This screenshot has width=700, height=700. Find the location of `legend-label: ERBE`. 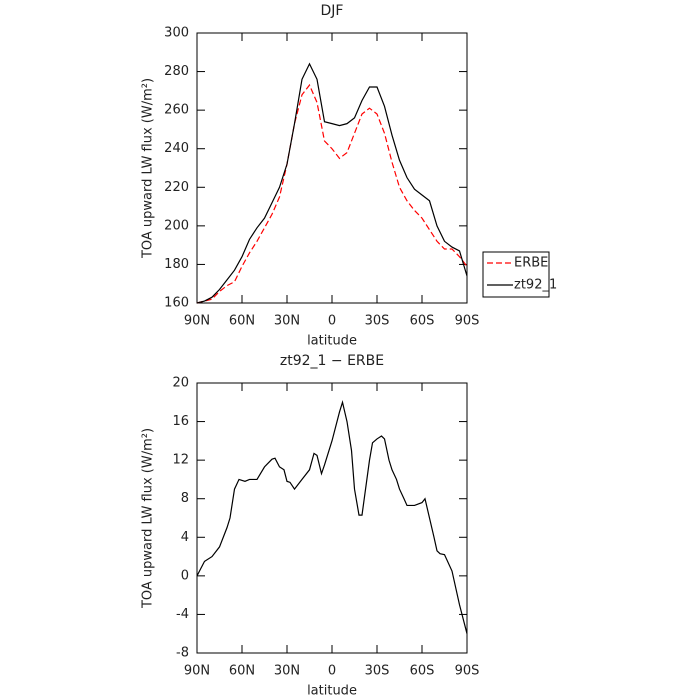

legend-label: ERBE is located at coordinates (531, 263).